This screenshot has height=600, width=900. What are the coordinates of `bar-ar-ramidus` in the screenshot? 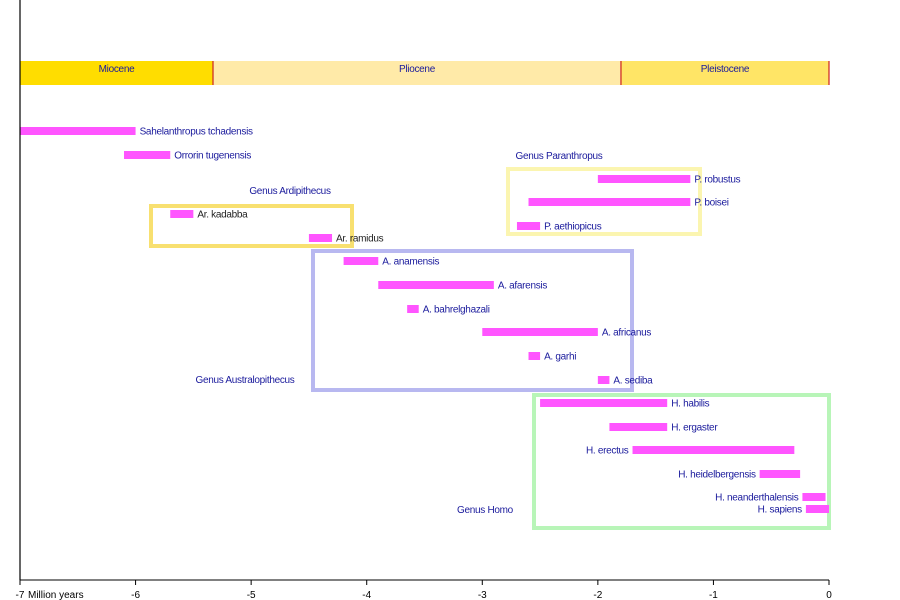 It's located at (320, 238).